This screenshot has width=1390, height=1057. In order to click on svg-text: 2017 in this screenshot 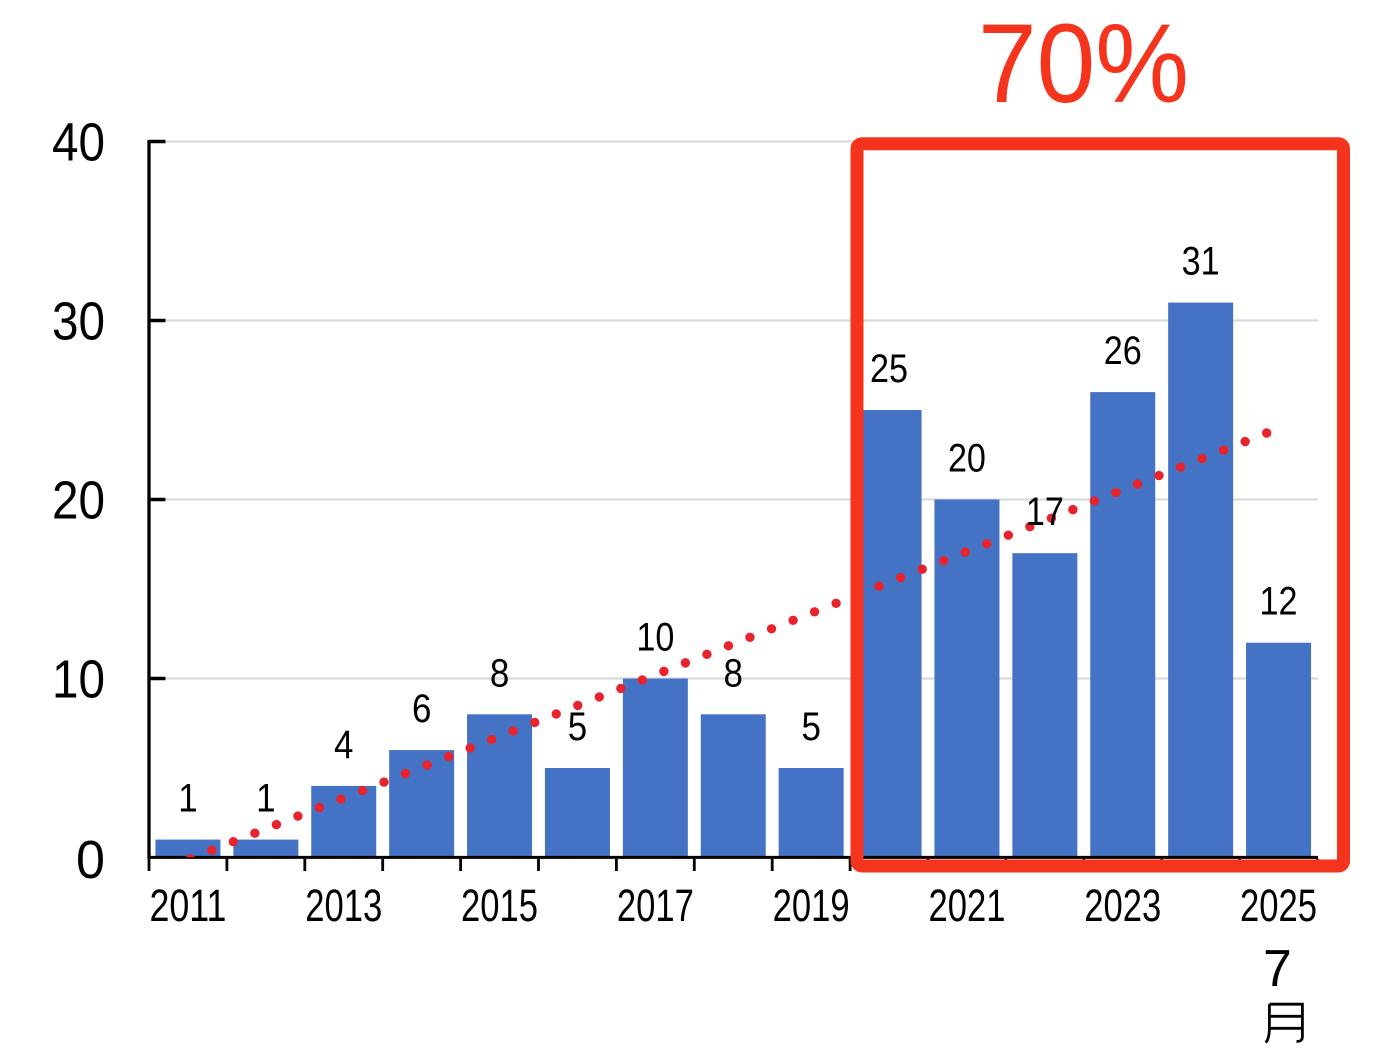, I will do `click(655, 905)`.